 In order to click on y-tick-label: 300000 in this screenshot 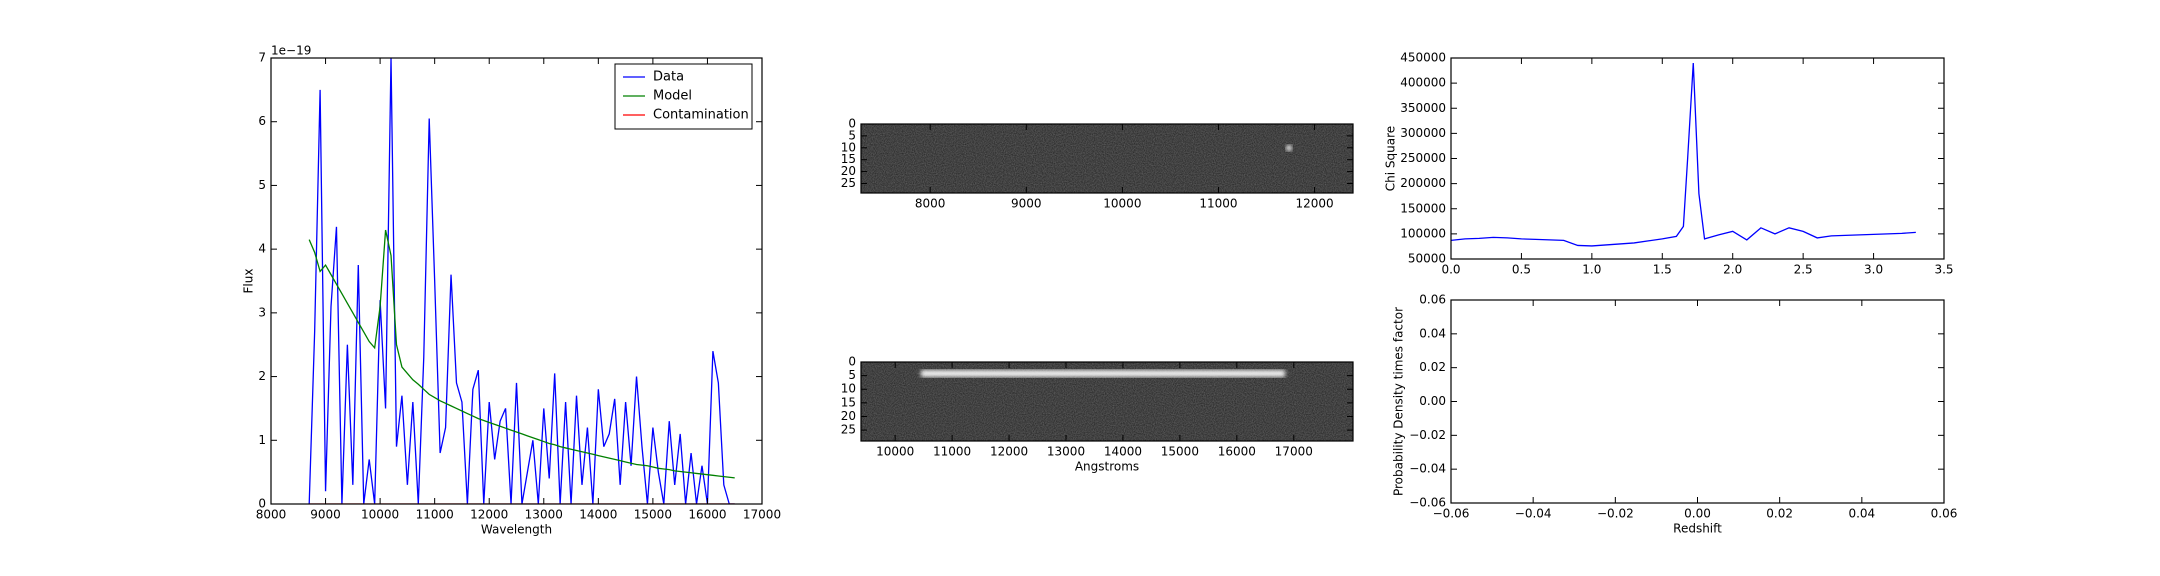, I will do `click(1423, 133)`.